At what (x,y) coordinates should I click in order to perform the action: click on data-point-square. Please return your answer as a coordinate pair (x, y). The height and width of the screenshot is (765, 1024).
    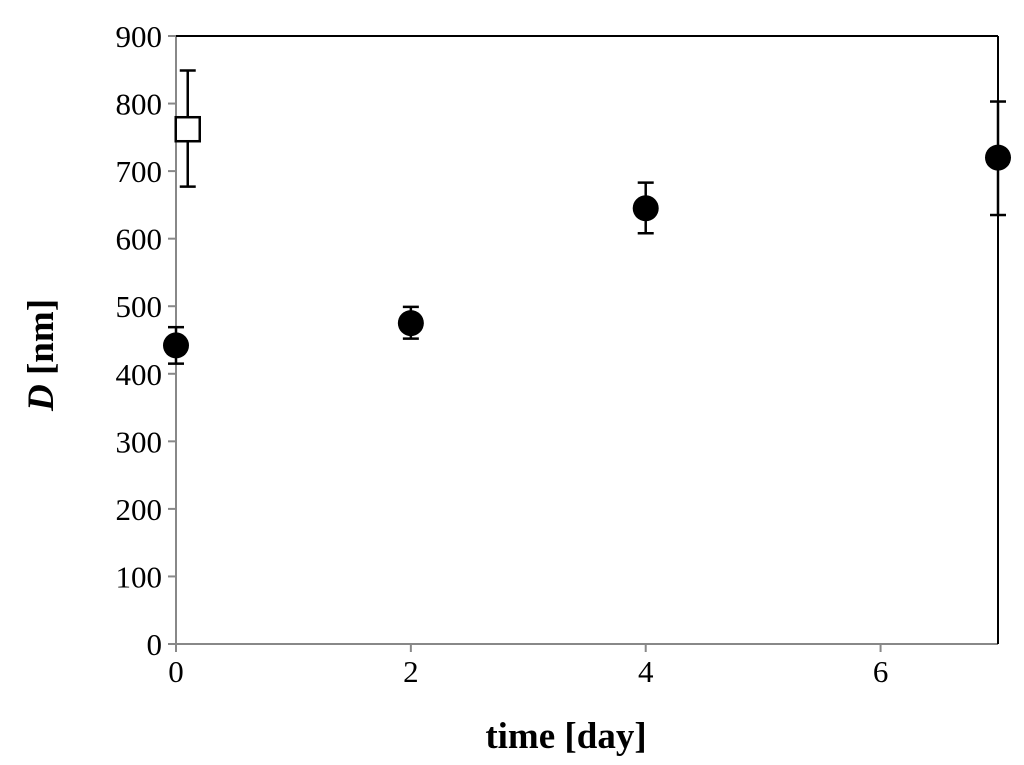
    Looking at the image, I should click on (187, 129).